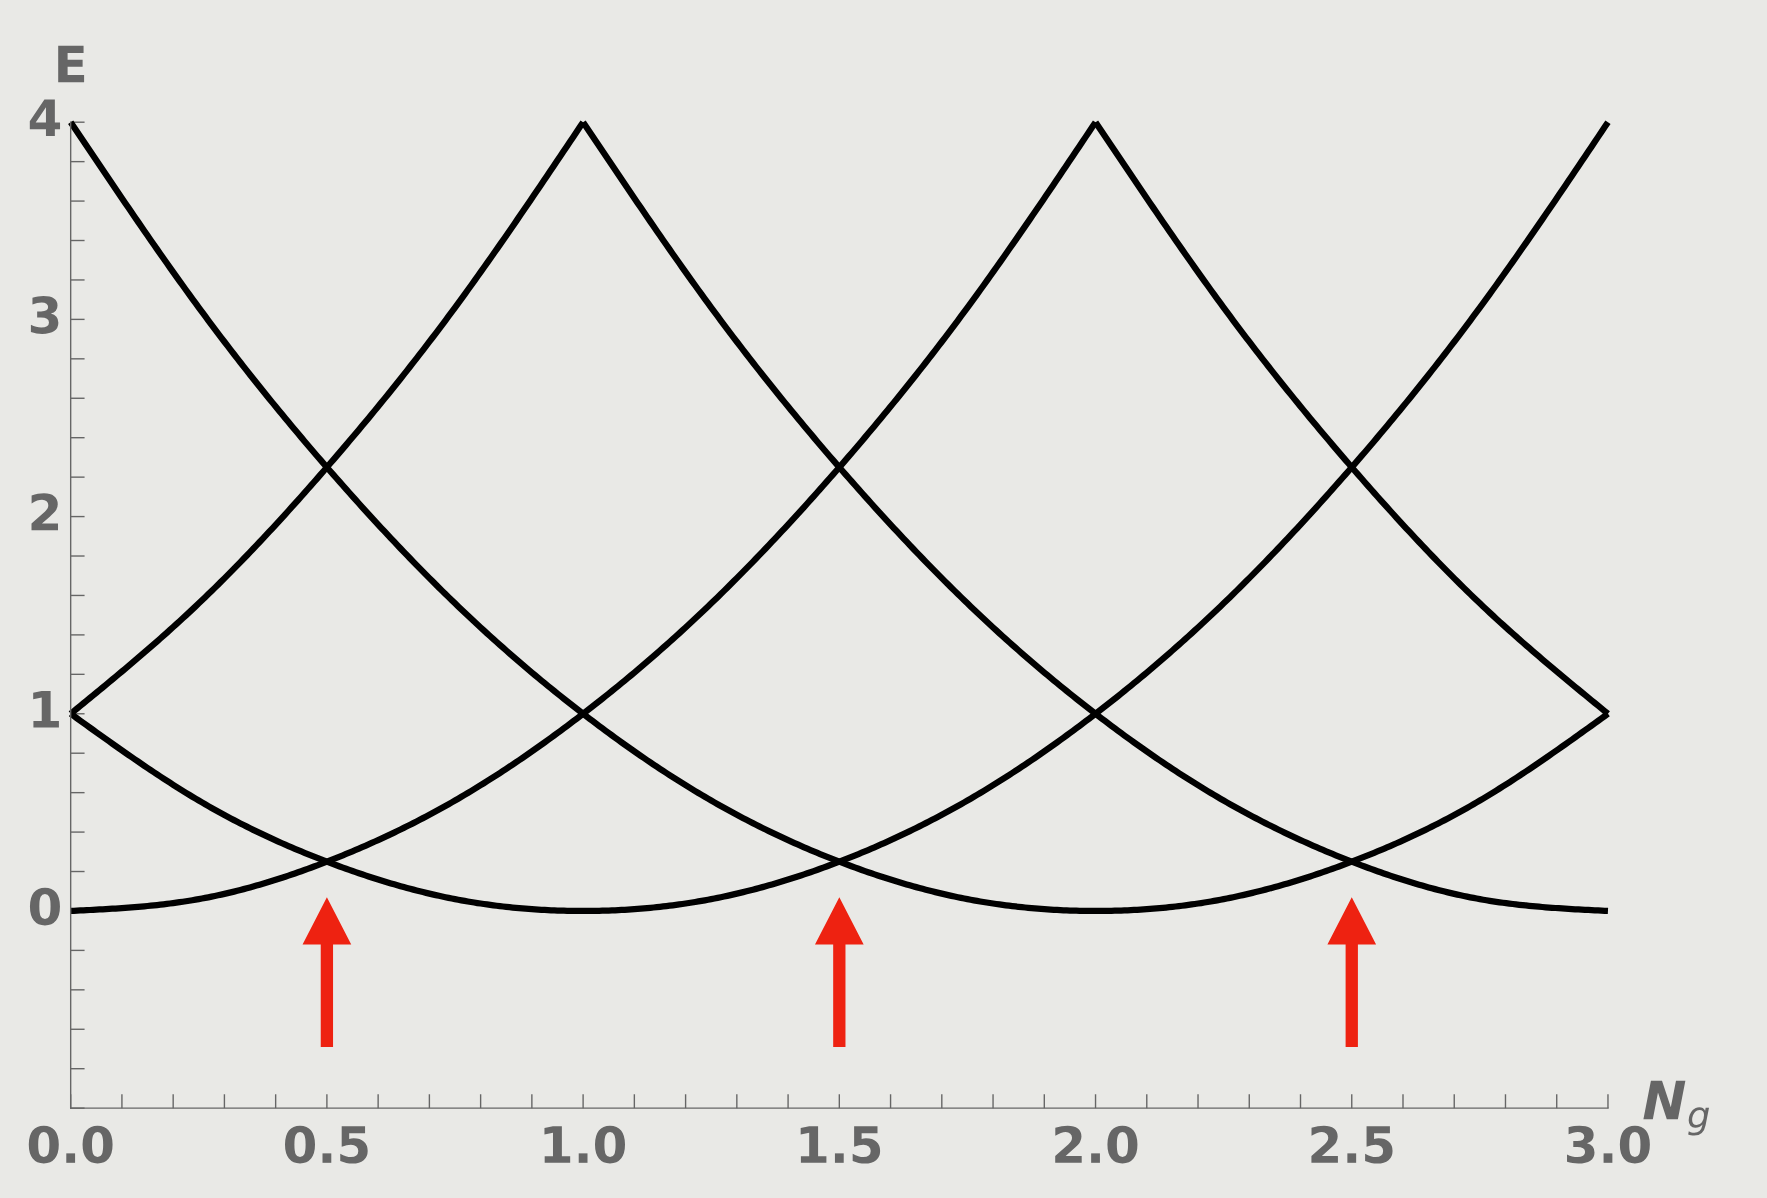 Image resolution: width=1767 pixels, height=1198 pixels. I want to click on x-tick-label: 1.0, so click(585, 1144).